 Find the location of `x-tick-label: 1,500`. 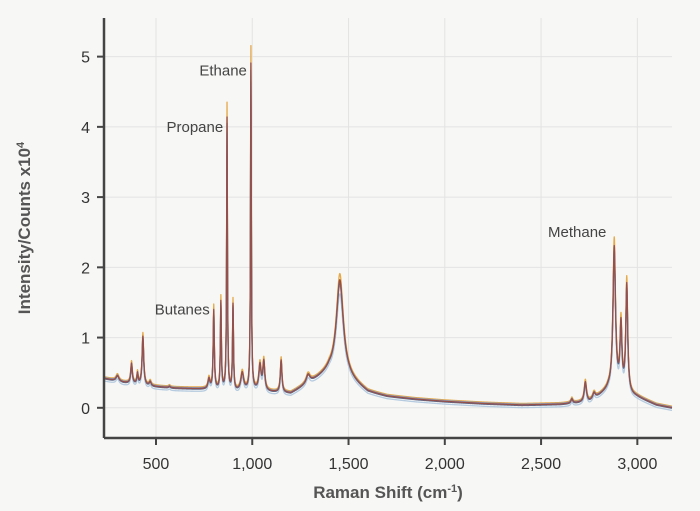

x-tick-label: 1,500 is located at coordinates (349, 464).